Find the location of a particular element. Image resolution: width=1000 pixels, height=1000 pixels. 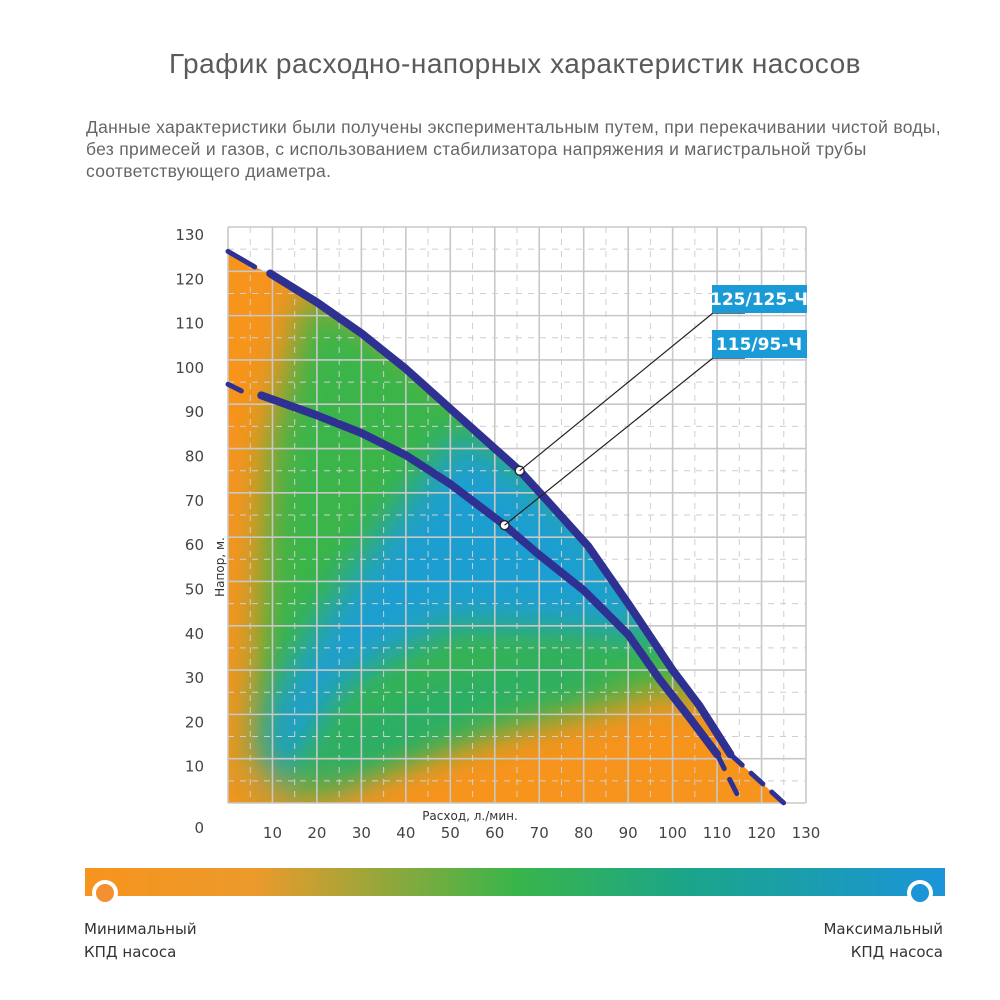

callout-leader-line is located at coordinates (632, 392).